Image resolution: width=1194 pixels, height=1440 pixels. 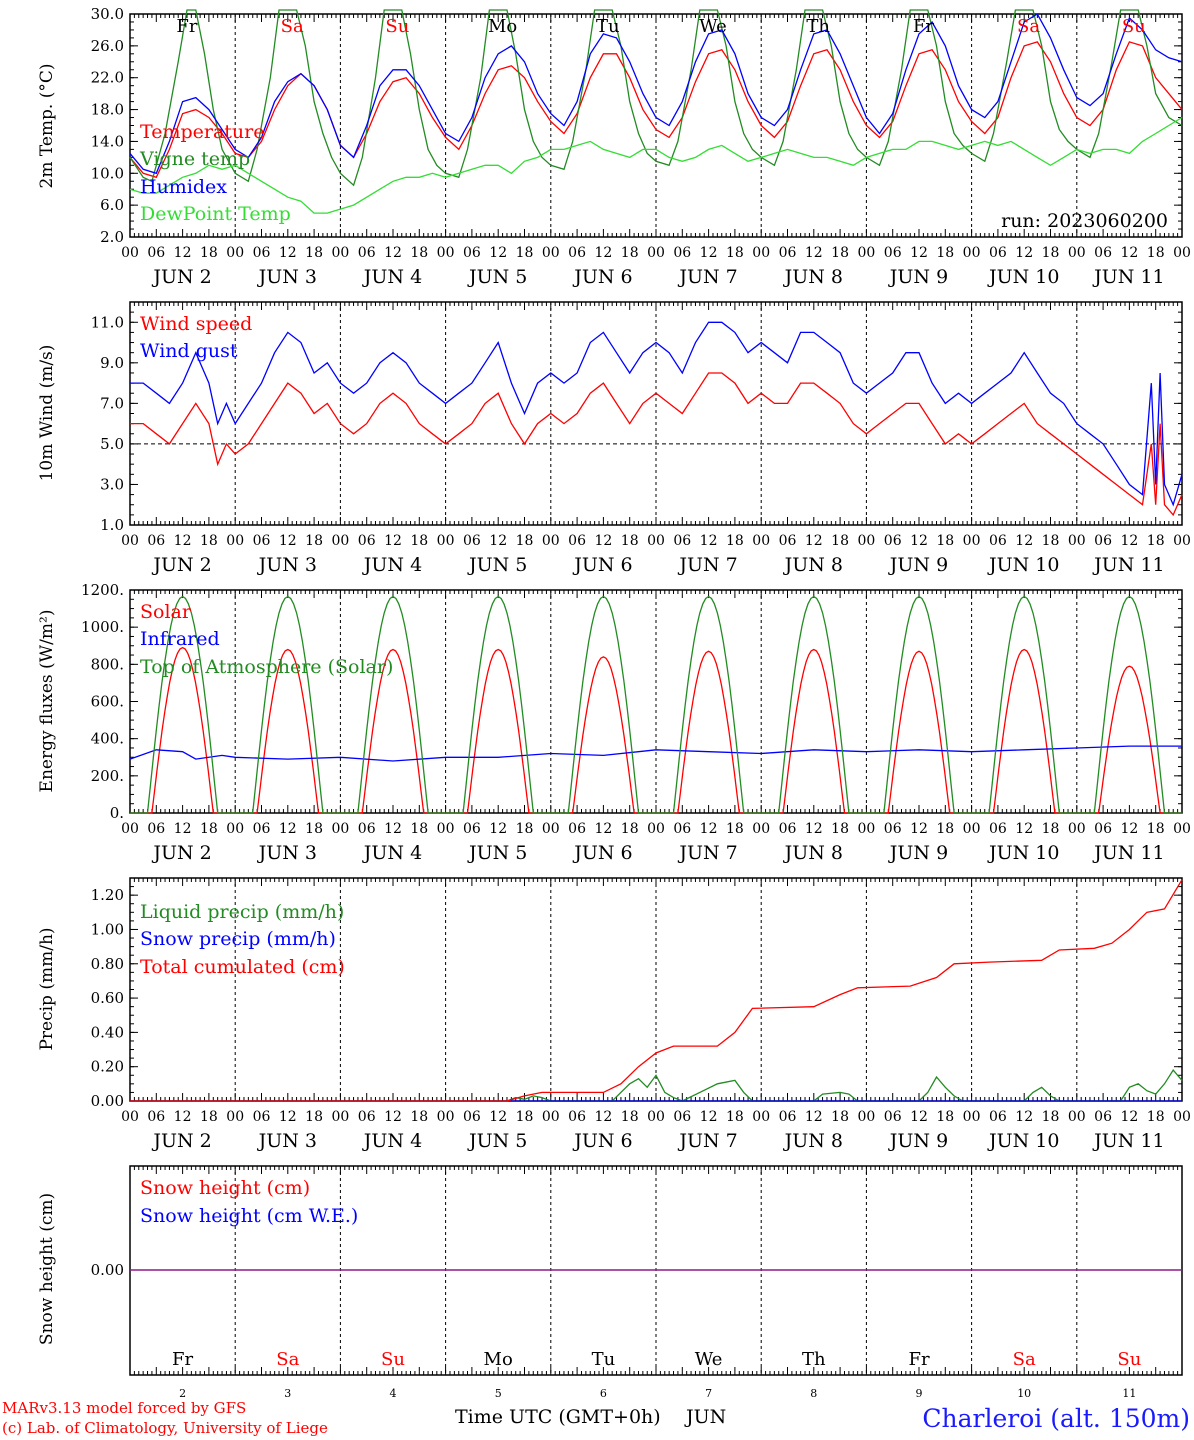 I want to click on y-tick-label: 600., so click(x=107, y=702).